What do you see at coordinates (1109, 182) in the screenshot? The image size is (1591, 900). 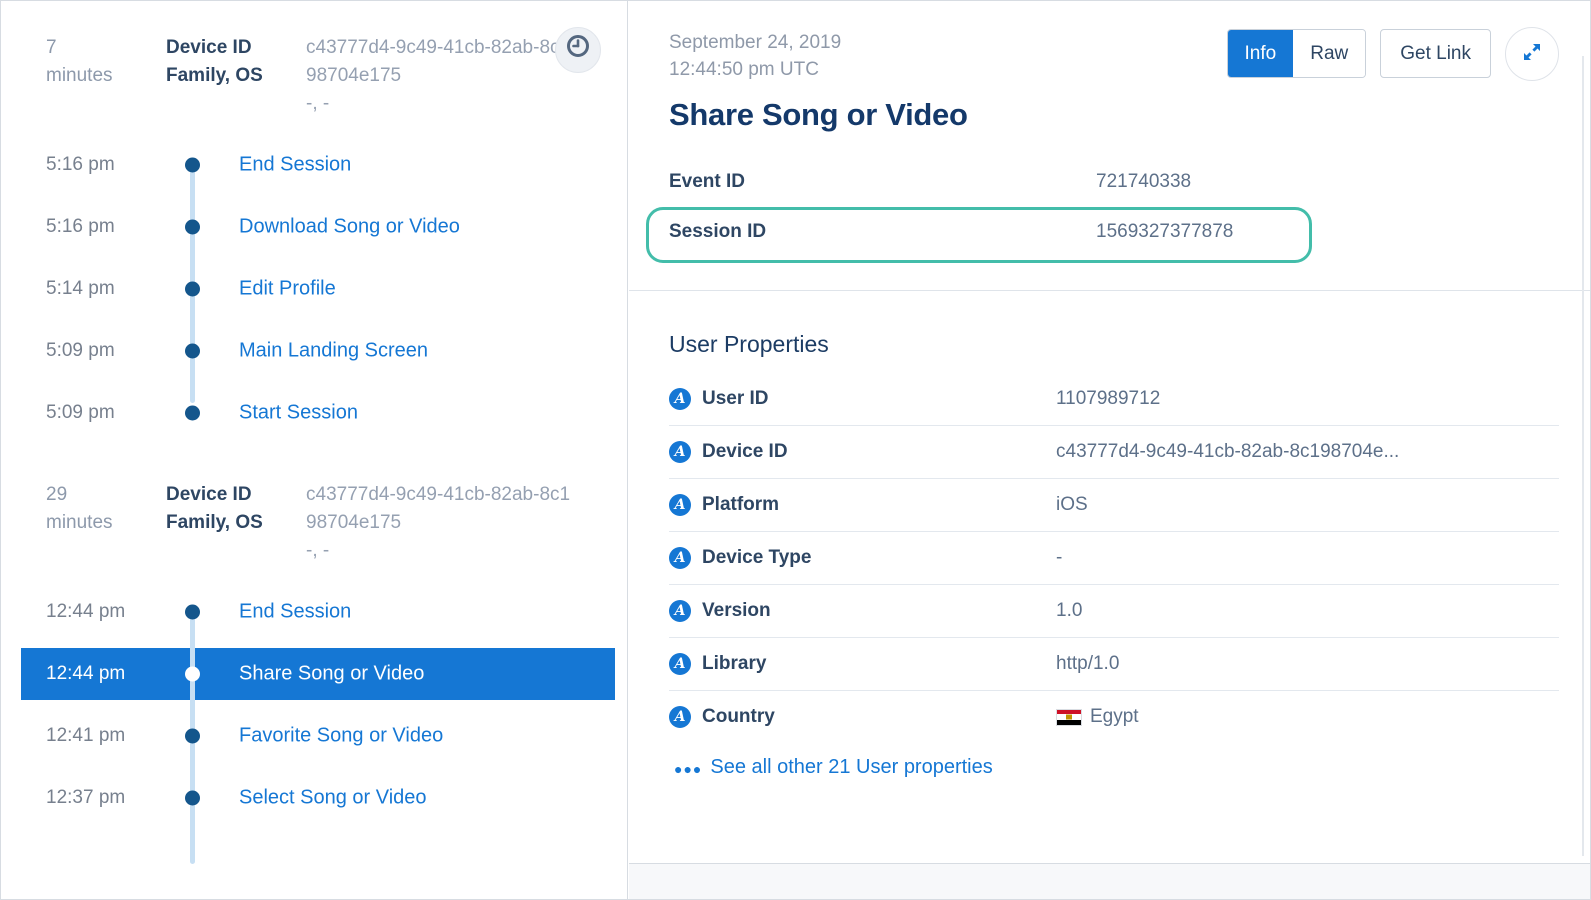 I see `event-id-row: Event ID 721740338` at bounding box center [1109, 182].